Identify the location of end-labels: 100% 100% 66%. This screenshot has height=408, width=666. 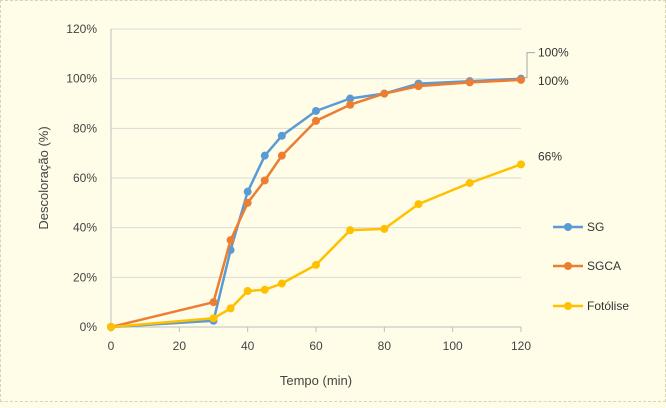
(546, 104).